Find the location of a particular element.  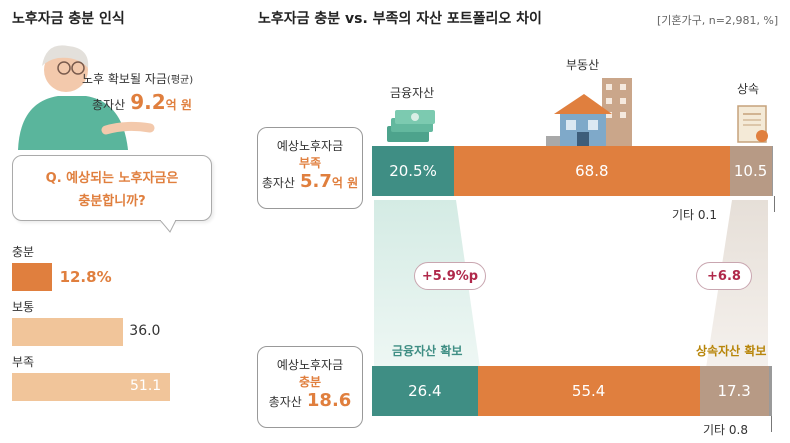

category-label: 부족 is located at coordinates (23, 362).